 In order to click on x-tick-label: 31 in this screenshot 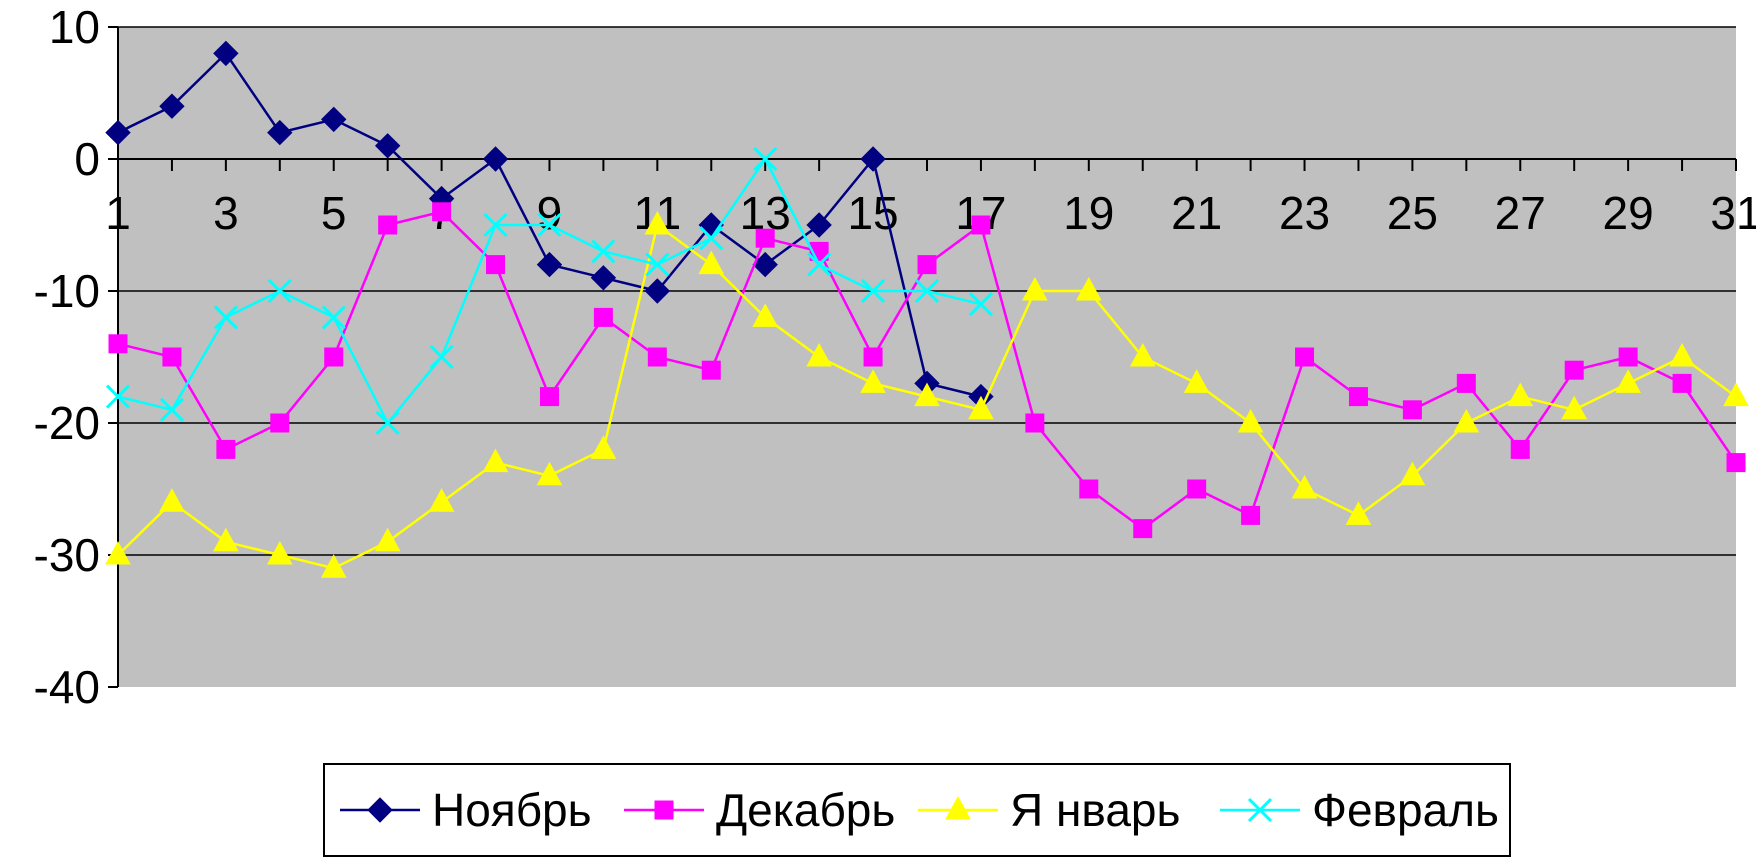, I will do `click(1733, 213)`.